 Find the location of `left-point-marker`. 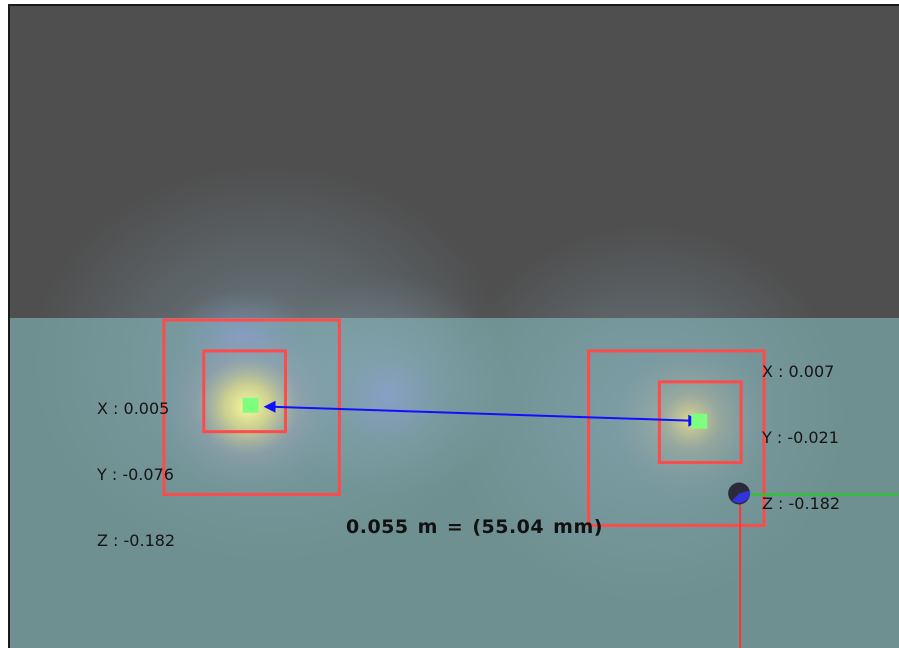

left-point-marker is located at coordinates (250, 405).